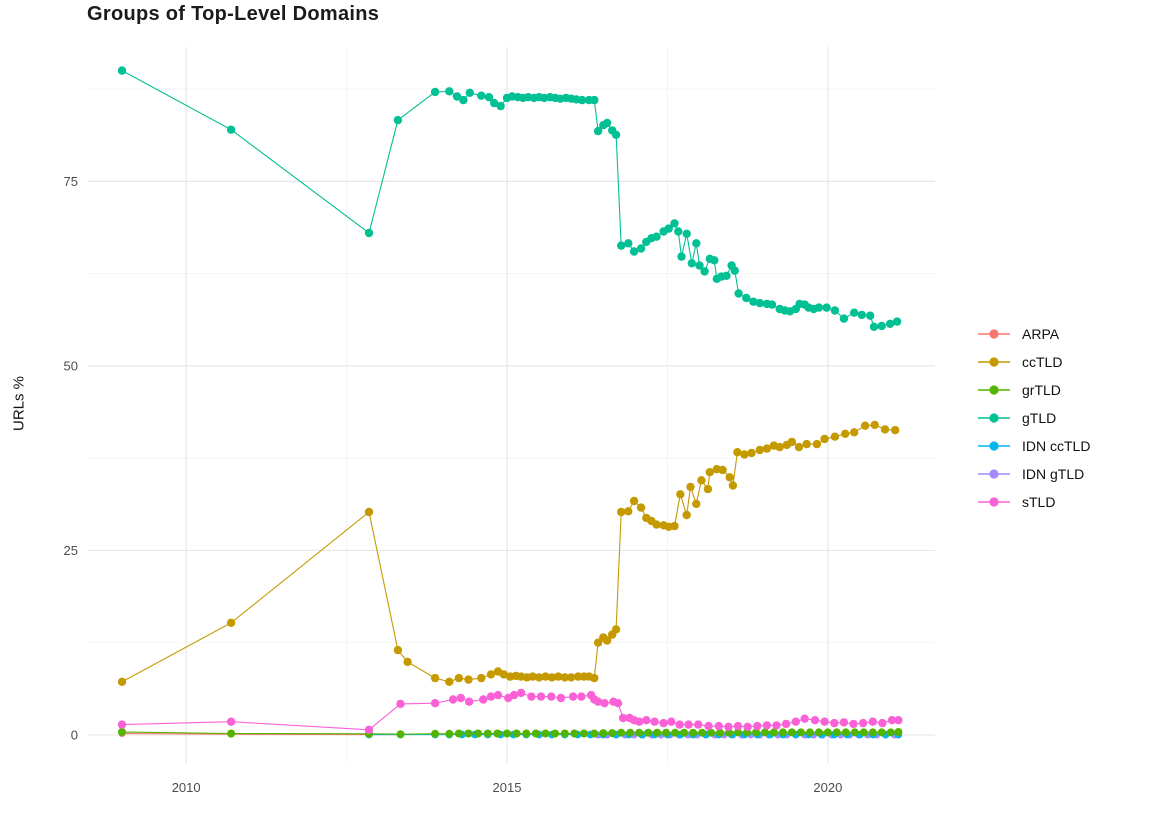  What do you see at coordinates (74, 734) in the screenshot?
I see `y-tick-label: 0` at bounding box center [74, 734].